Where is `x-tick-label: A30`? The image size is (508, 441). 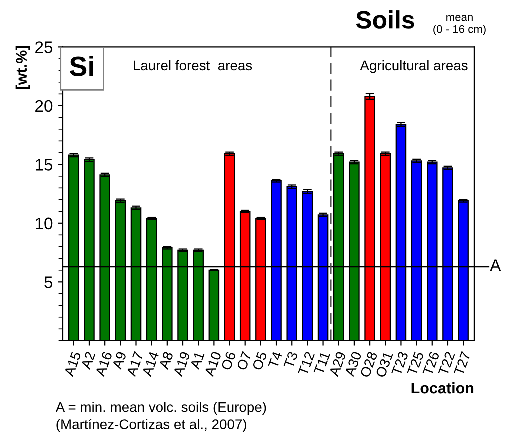 x-tick-label: A30 is located at coordinates (353, 364).